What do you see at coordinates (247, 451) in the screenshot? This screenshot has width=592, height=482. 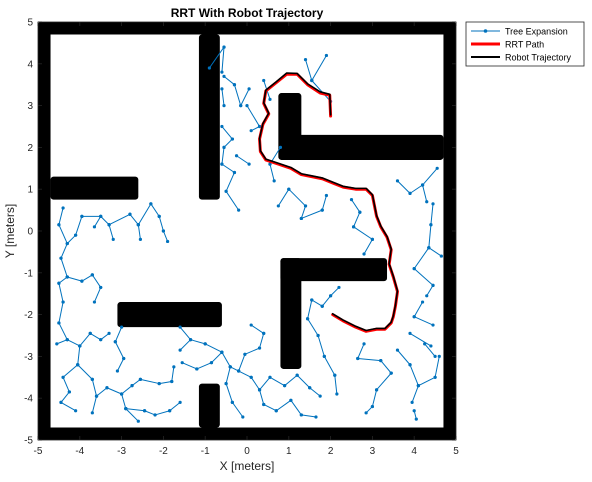 I see `x-tick-label: 0` at bounding box center [247, 451].